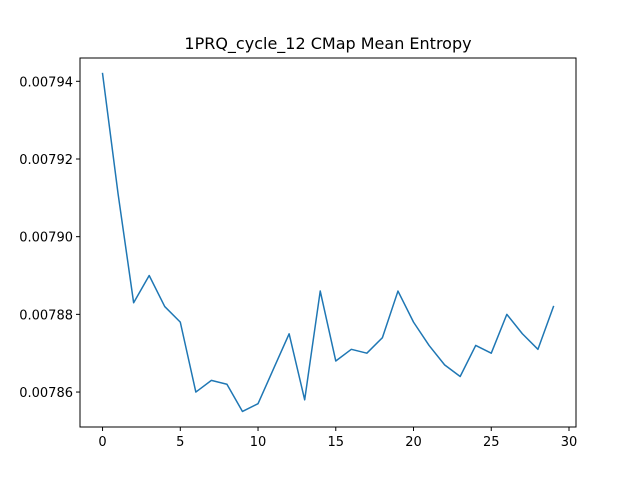 The width and height of the screenshot is (640, 480). What do you see at coordinates (46, 82) in the screenshot?
I see `y-tick-label: 0.00794` at bounding box center [46, 82].